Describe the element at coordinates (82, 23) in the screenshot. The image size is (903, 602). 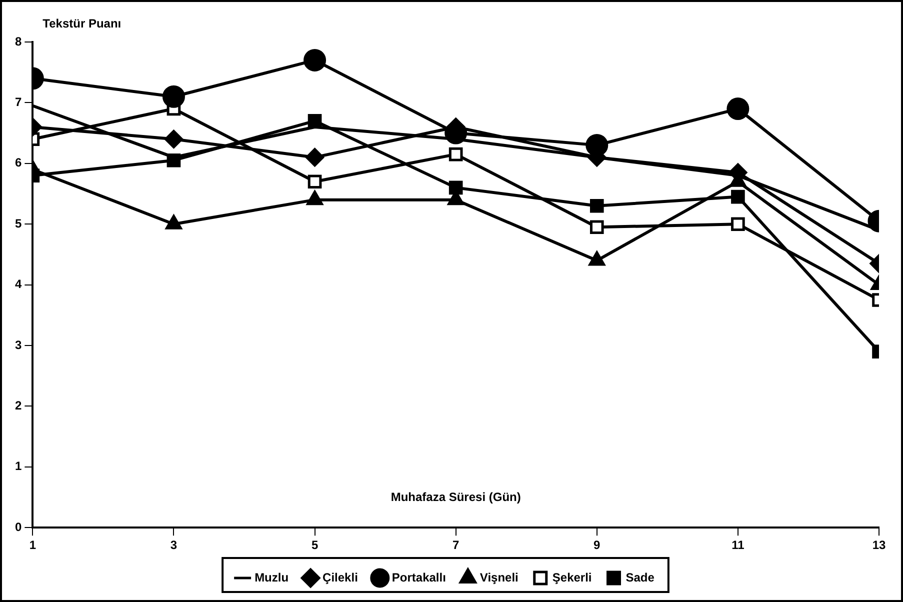
I see `y-axis-title: Tekstür Puanı` at that location.